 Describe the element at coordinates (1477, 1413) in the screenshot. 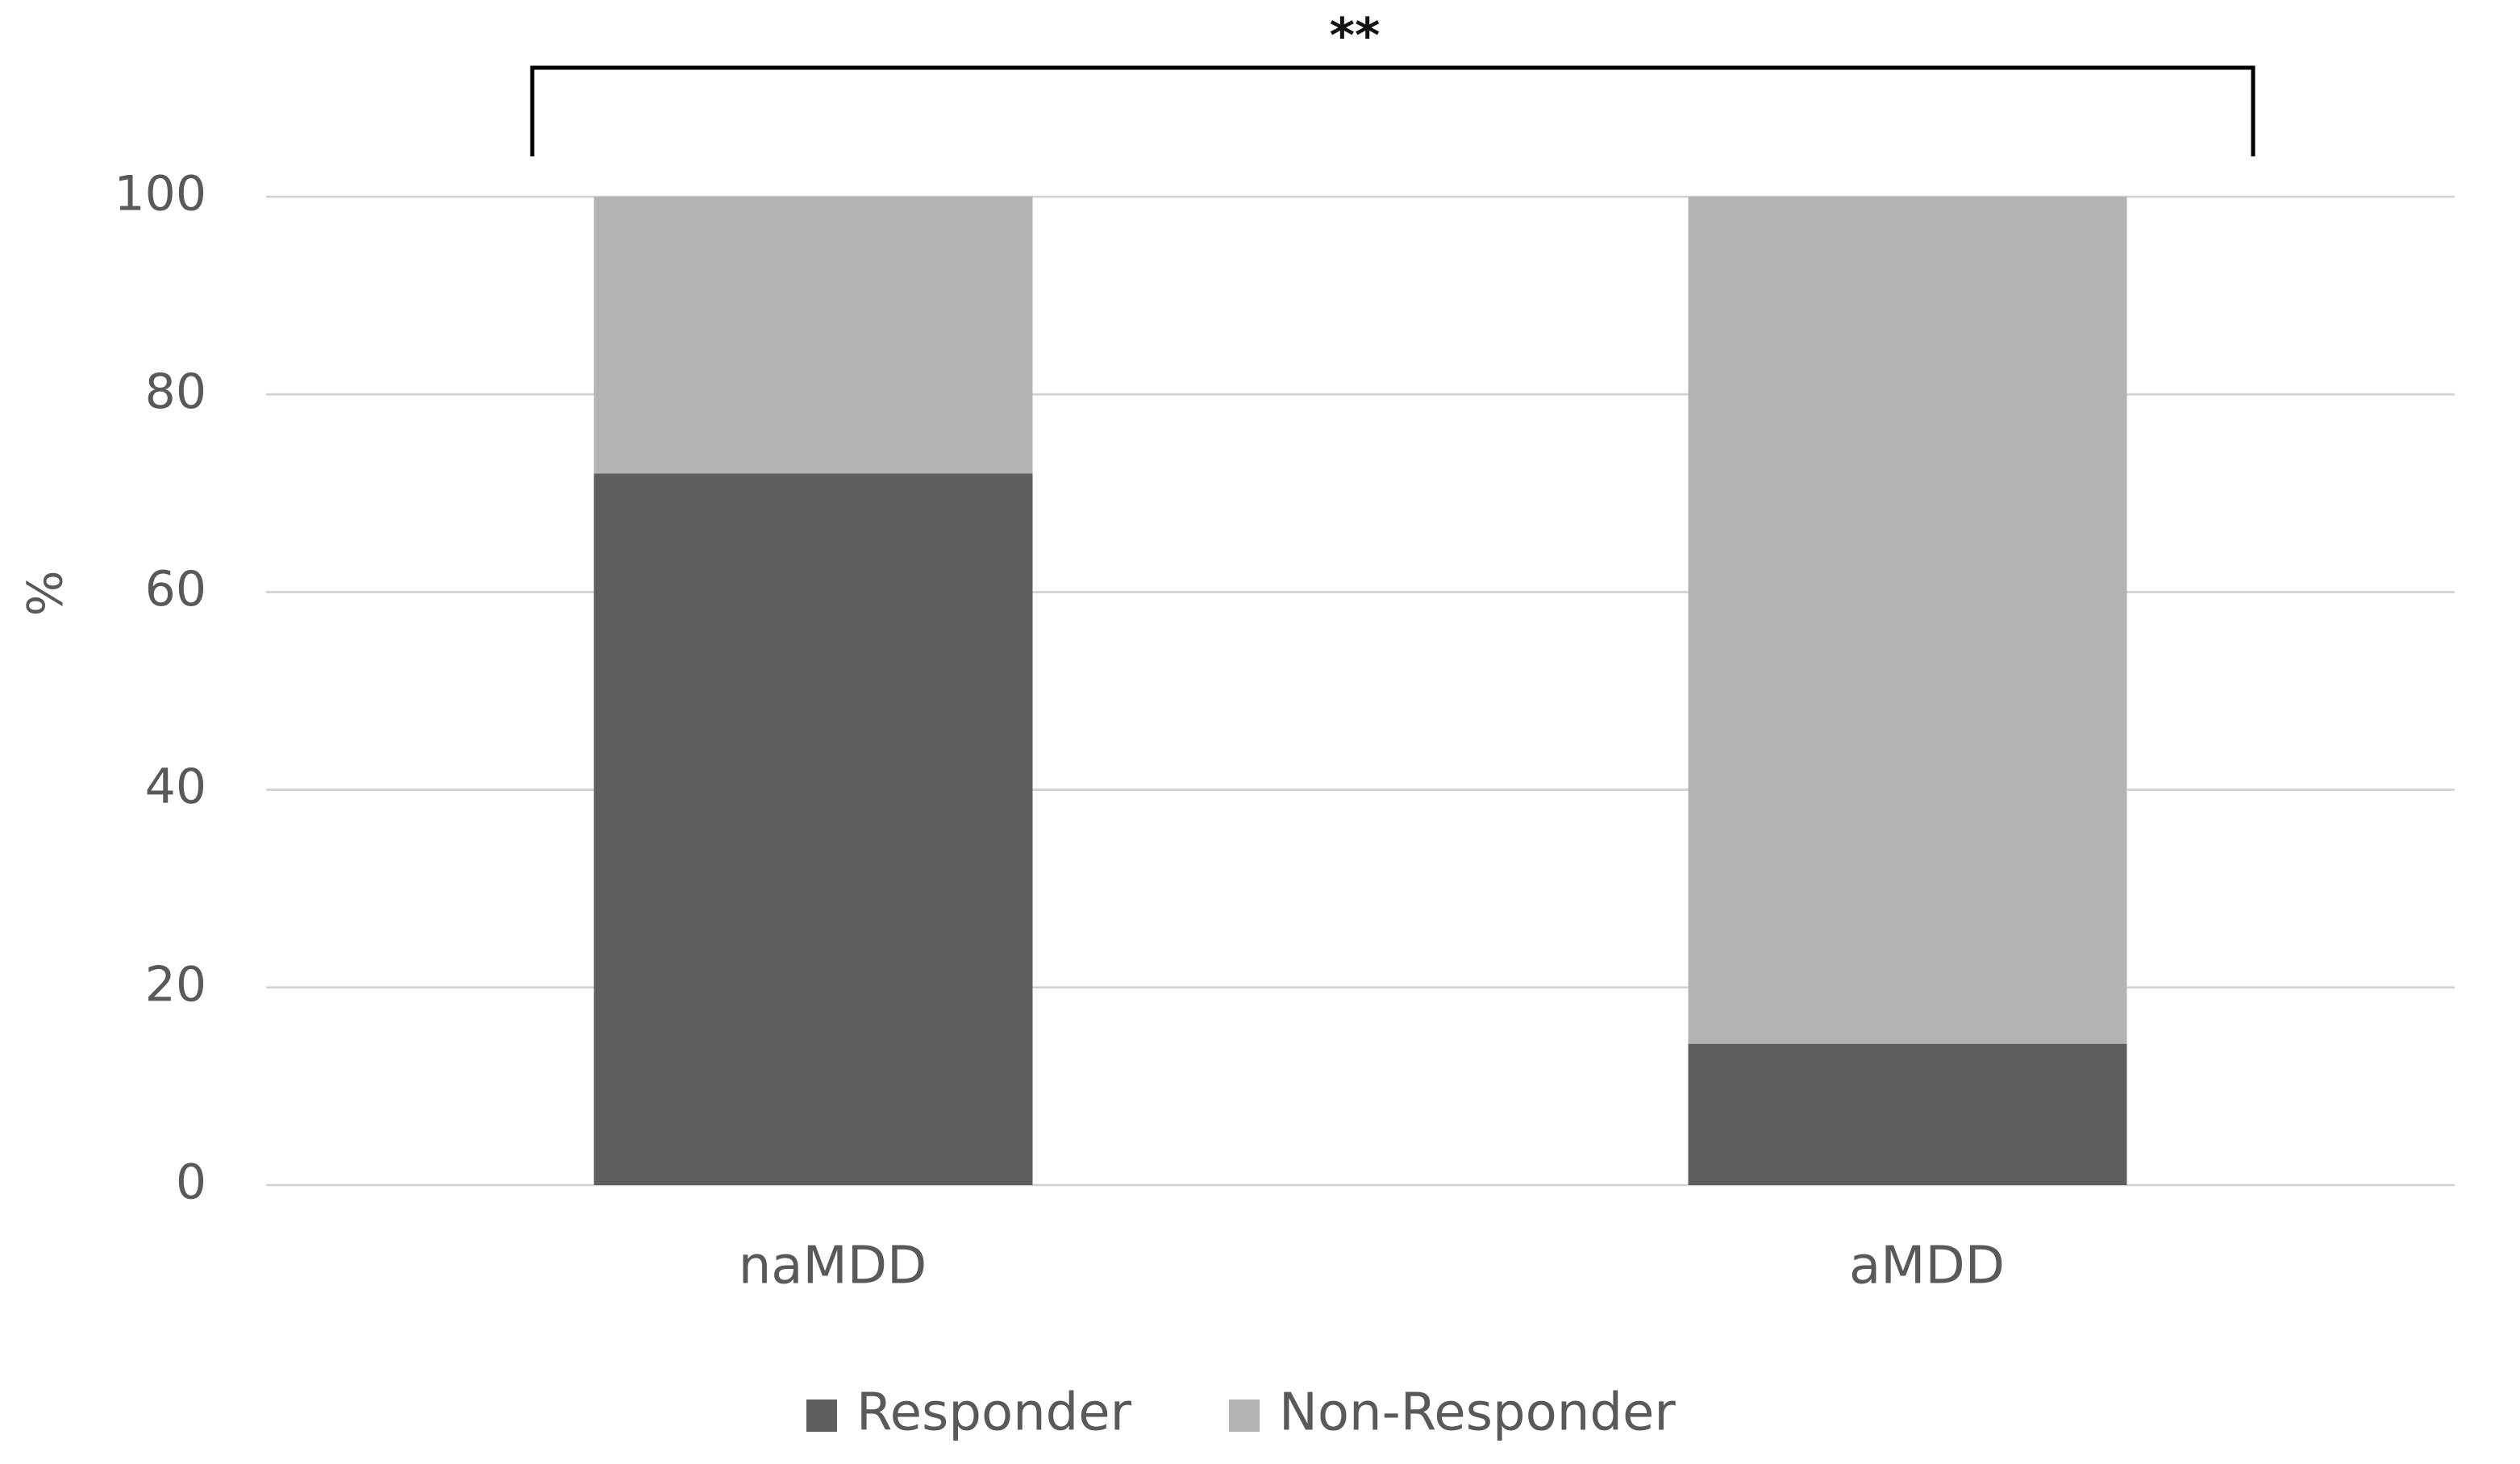

I see `legend-label: Non-Responder` at that location.